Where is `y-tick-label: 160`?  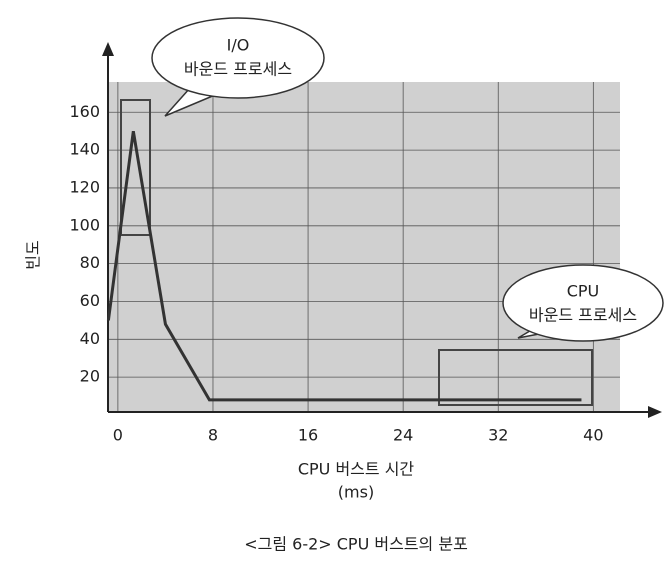 y-tick-label: 160 is located at coordinates (84, 111).